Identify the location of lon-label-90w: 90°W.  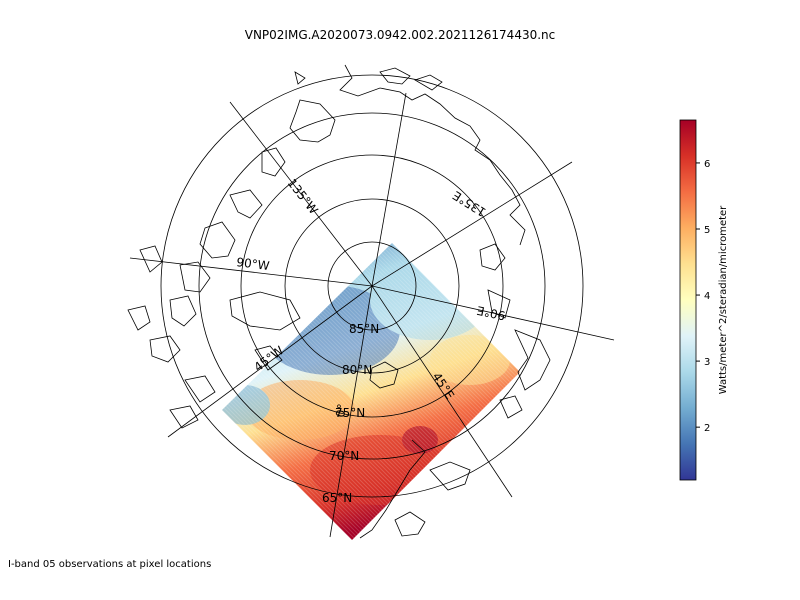
(253, 264).